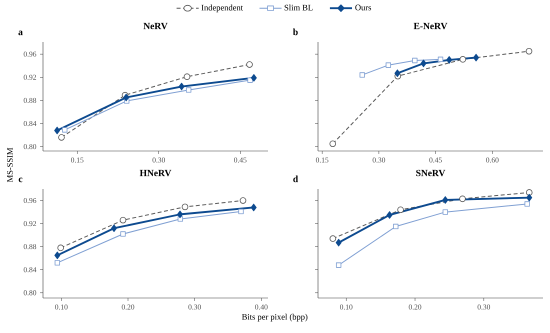  Describe the element at coordinates (275, 318) in the screenshot. I see `x-axis-title: Bits per pixel (bpp)` at that location.